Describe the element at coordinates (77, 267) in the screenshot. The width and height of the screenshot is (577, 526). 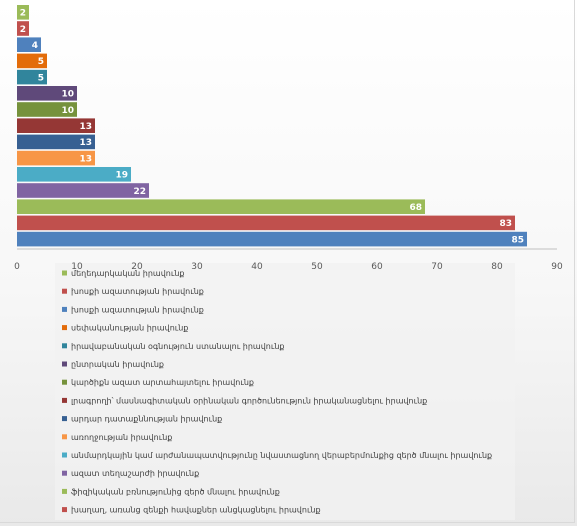
I see `x-tick-label: 10` at that location.